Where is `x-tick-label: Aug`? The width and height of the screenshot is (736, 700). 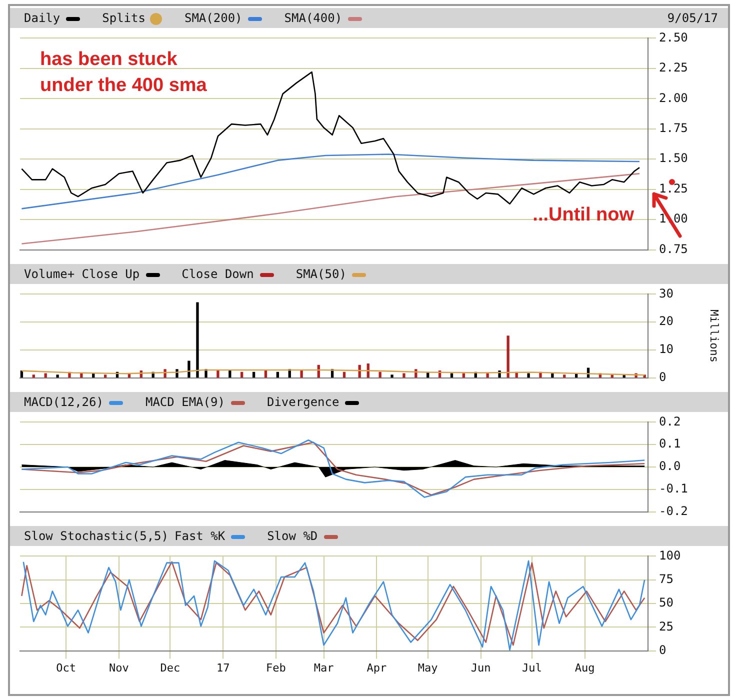 x-tick-label: Aug is located at coordinates (584, 667).